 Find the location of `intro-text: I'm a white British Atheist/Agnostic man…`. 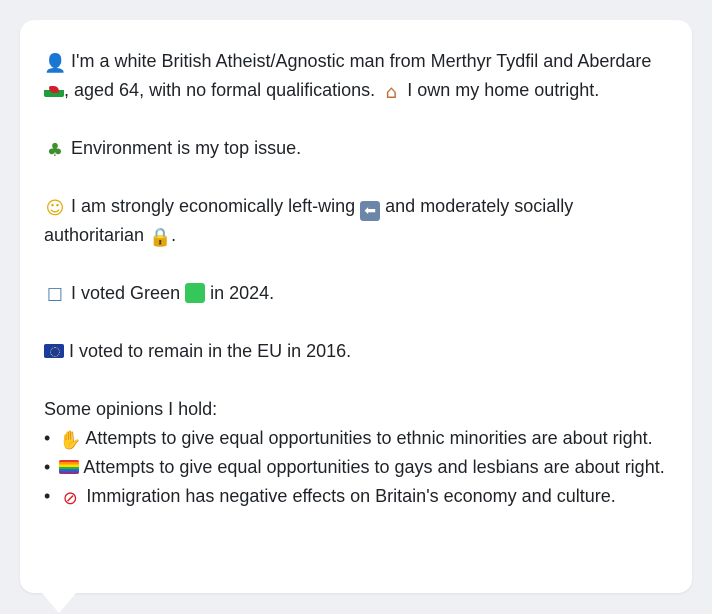

intro-text: I'm a white British Atheist/Agnostic man… is located at coordinates (361, 61).